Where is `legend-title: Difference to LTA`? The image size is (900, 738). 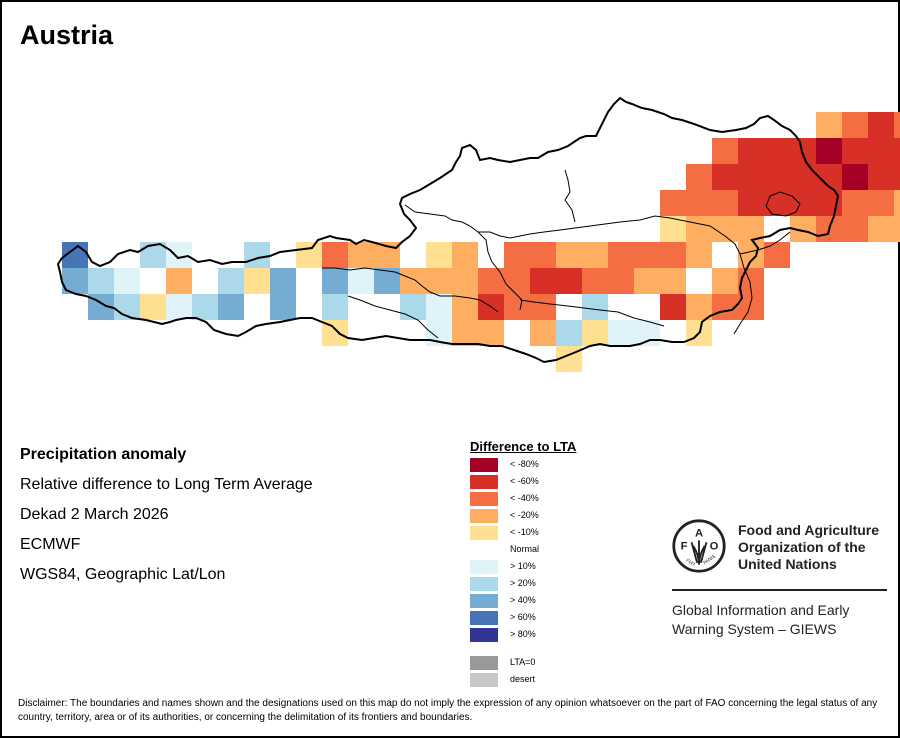
legend-title: Difference to LTA is located at coordinates (523, 446).